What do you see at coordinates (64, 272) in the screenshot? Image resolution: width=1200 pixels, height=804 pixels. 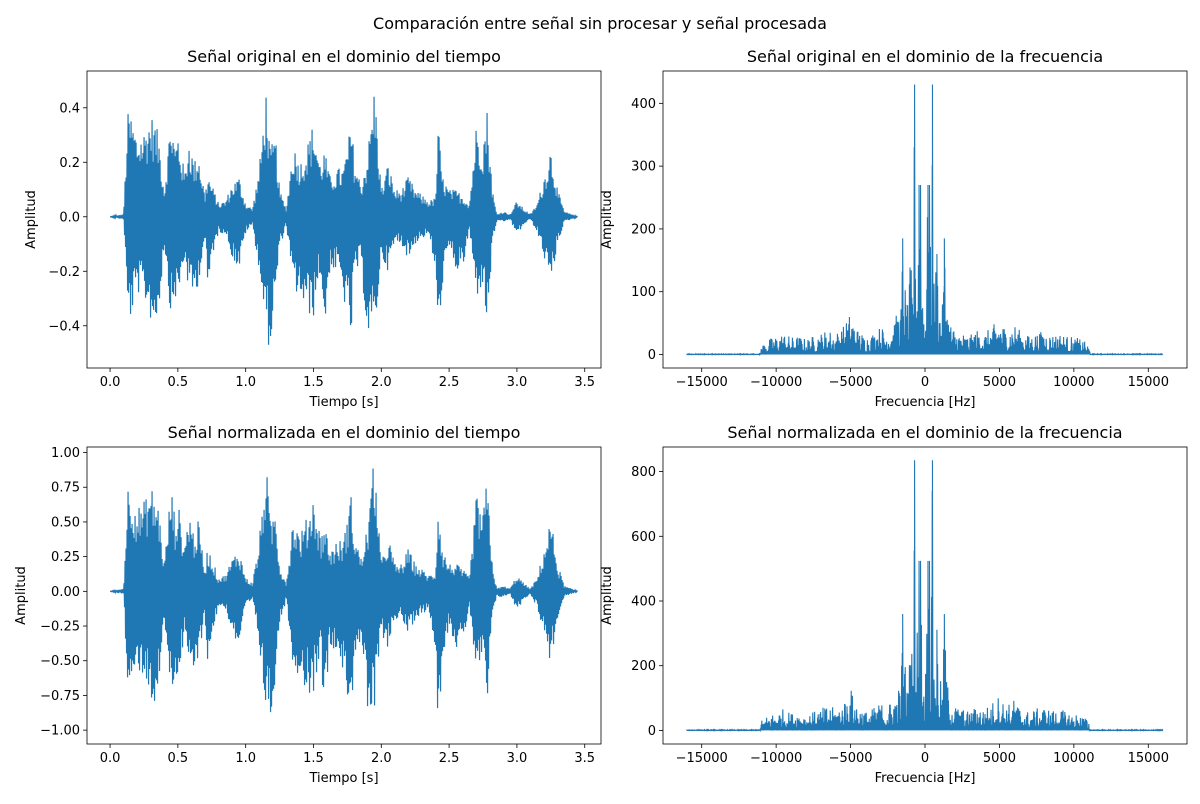 I see `y-tick-label: −0.2` at bounding box center [64, 272].